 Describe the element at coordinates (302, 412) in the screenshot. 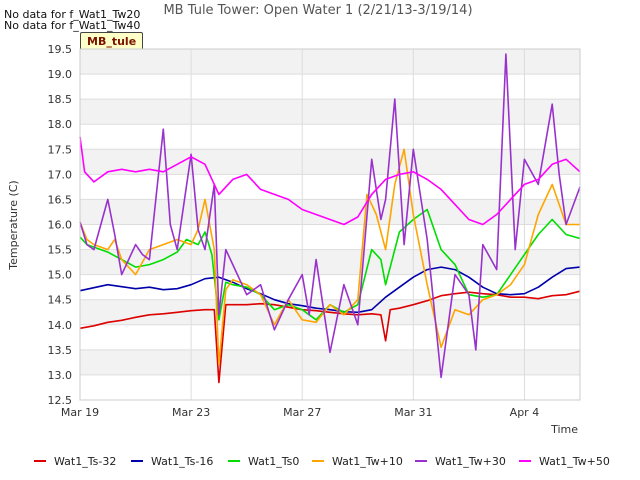

I see `x-tick-label: Mar 27` at that location.